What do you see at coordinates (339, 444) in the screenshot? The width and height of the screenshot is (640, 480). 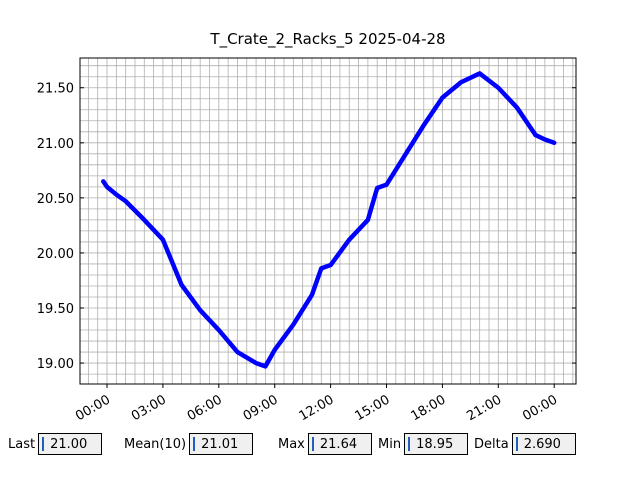 I see `stat-value: 21.64` at bounding box center [339, 444].